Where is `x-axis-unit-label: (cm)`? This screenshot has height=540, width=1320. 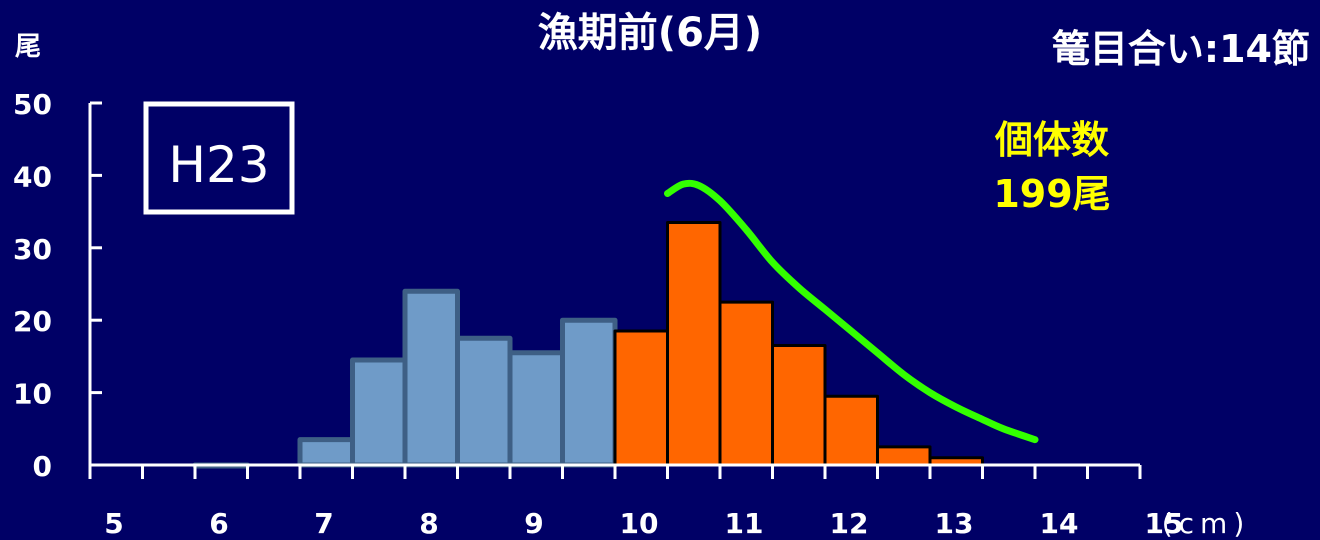 x-axis-unit-label: (cm) is located at coordinates (1206, 523).